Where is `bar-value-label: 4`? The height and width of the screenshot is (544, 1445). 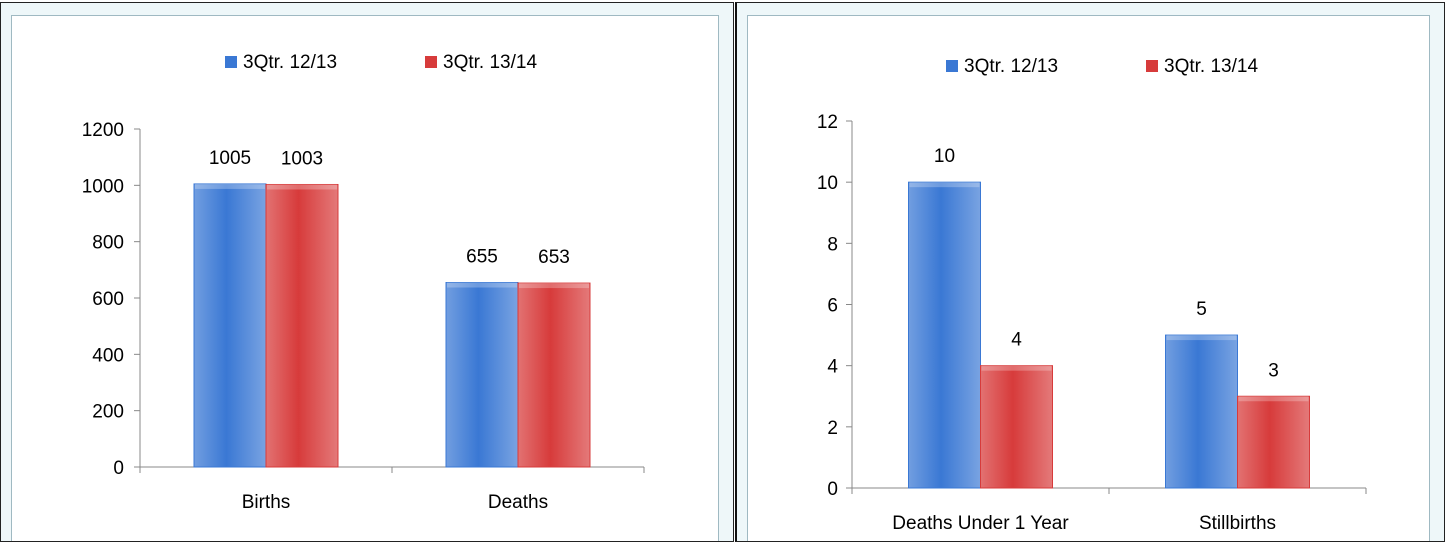
bar-value-label: 4 is located at coordinates (1016, 340).